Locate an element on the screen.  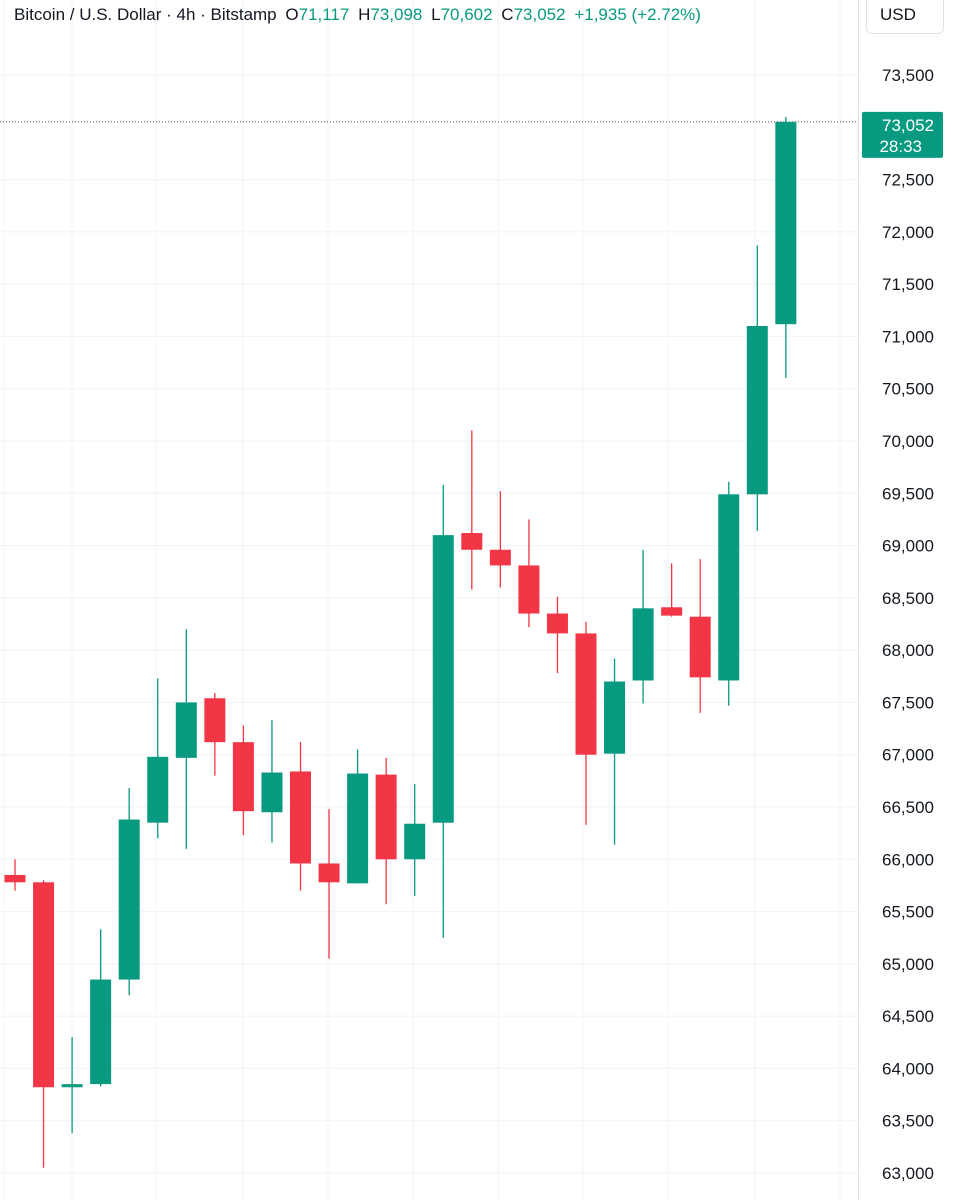
y-tick-label: 63,000 is located at coordinates (908, 1173).